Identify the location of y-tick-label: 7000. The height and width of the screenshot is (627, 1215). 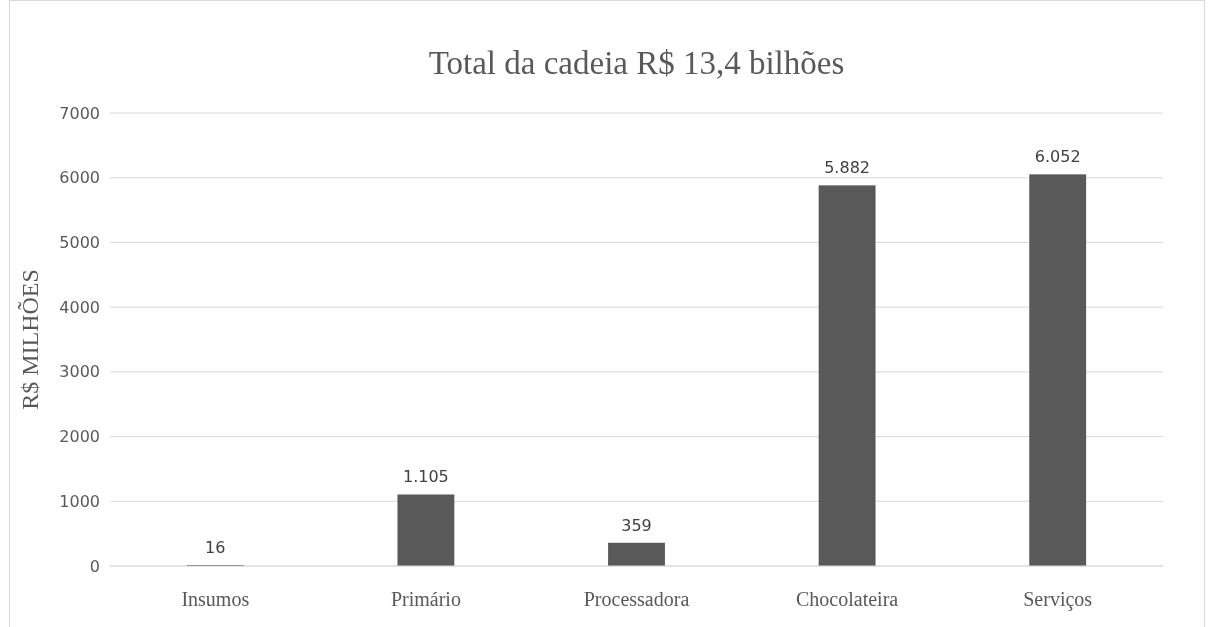
(79, 113).